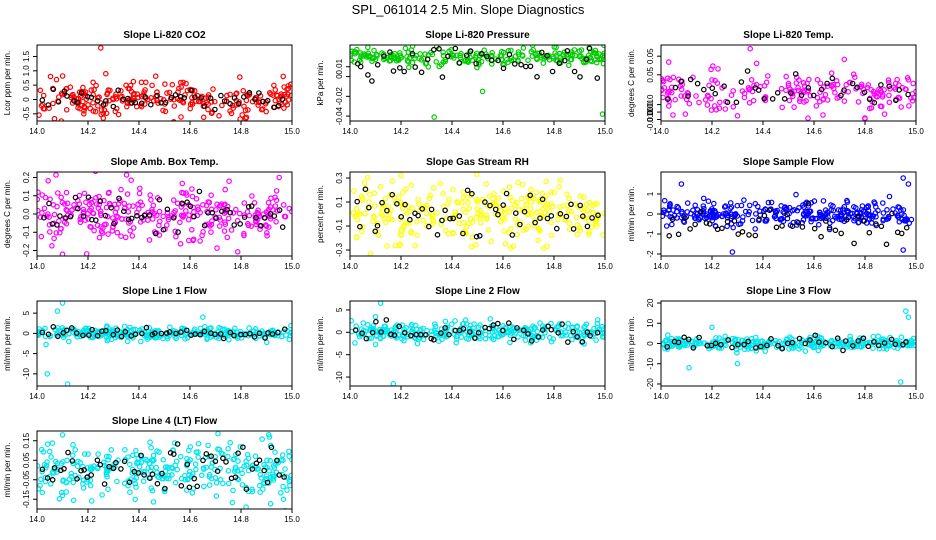 This screenshot has height=540, width=936. I want to click on y-tick-label: 5, so click(26, 312).